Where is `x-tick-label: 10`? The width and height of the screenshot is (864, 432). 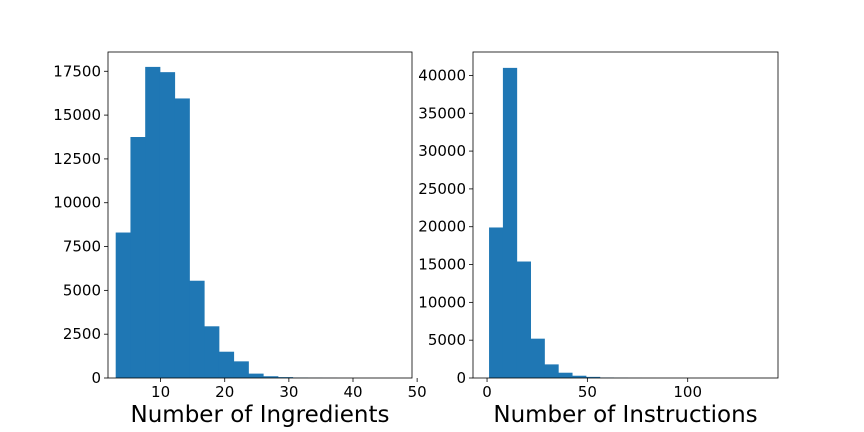
x-tick-label: 10 is located at coordinates (160, 392).